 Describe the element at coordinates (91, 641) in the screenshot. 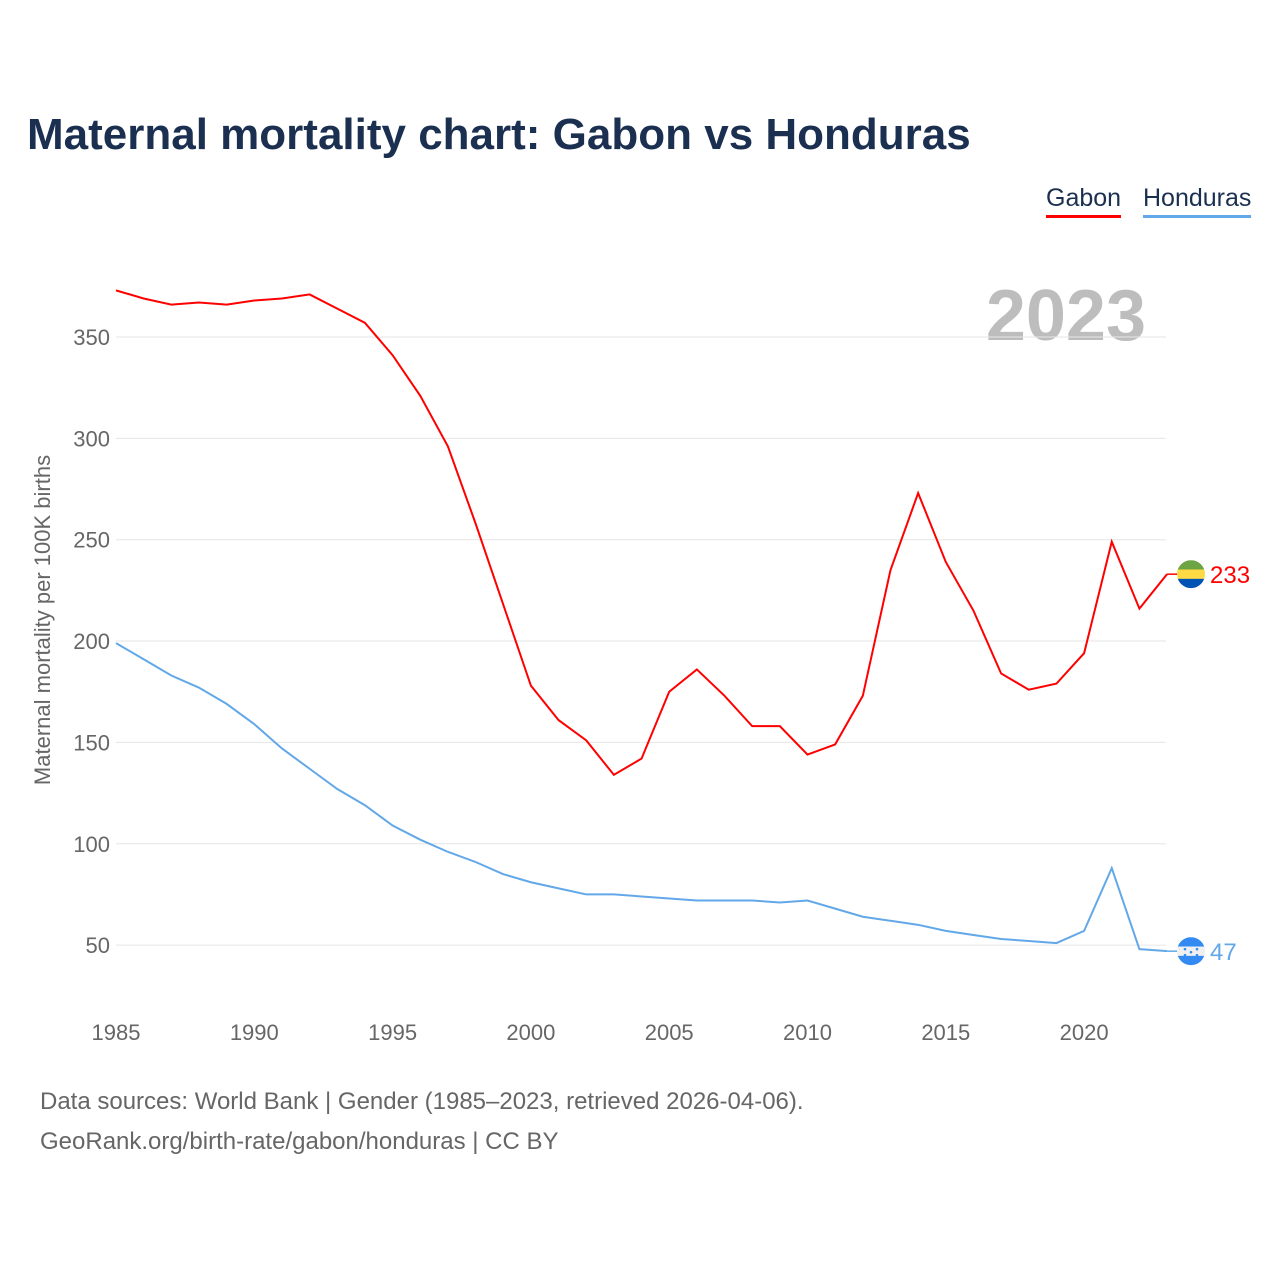

I see `y-tick-label: 200` at that location.